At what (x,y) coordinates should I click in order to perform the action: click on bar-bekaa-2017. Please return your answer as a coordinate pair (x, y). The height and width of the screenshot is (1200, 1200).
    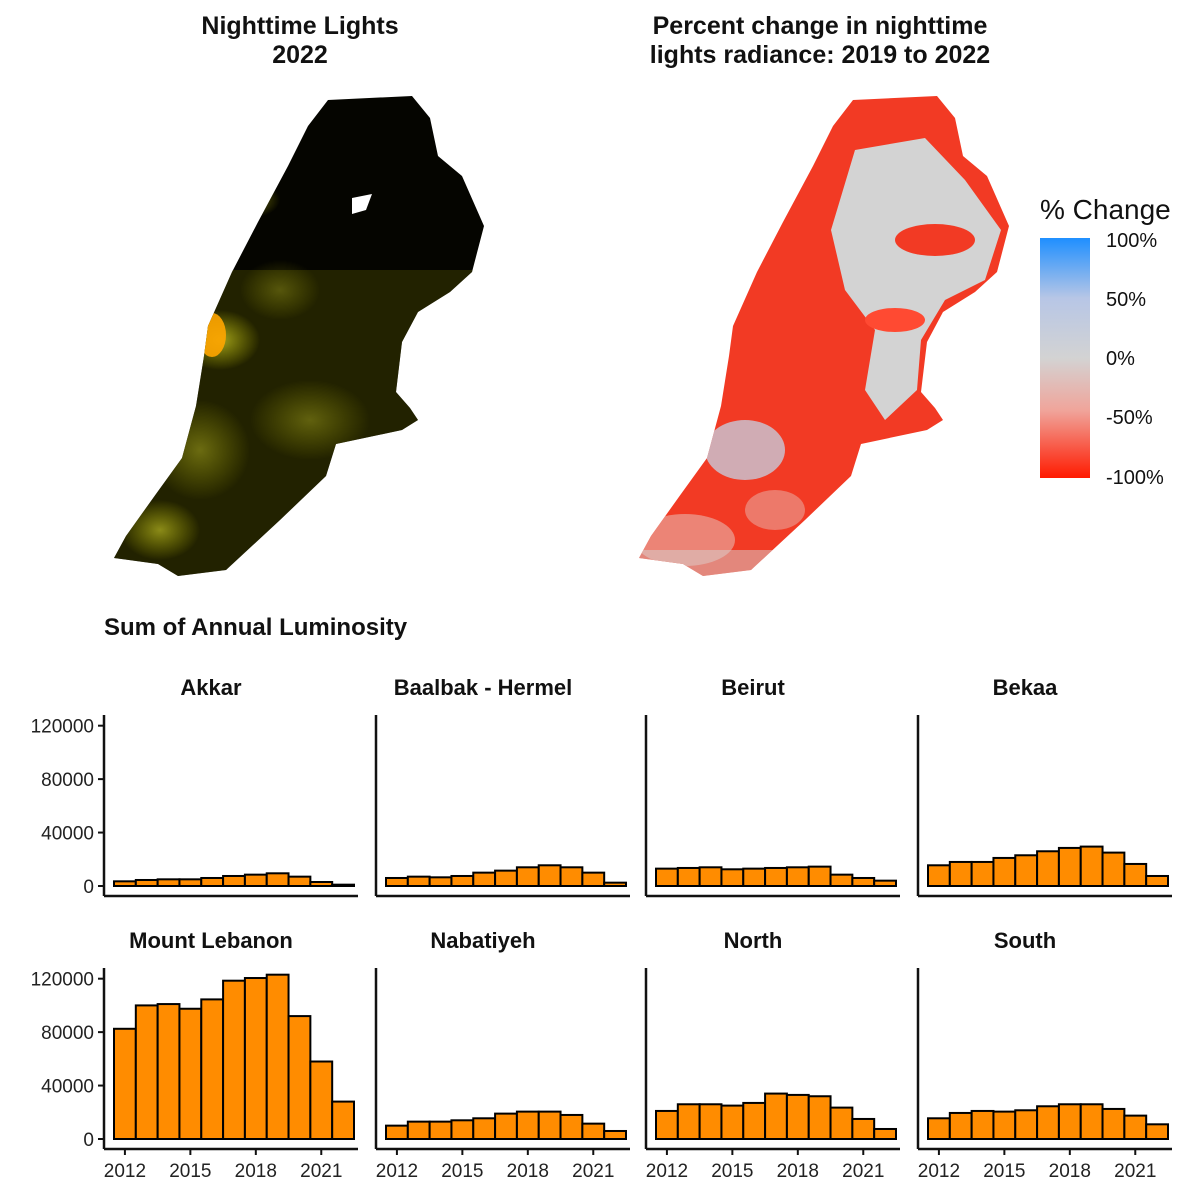
    Looking at the image, I should click on (1048, 868).